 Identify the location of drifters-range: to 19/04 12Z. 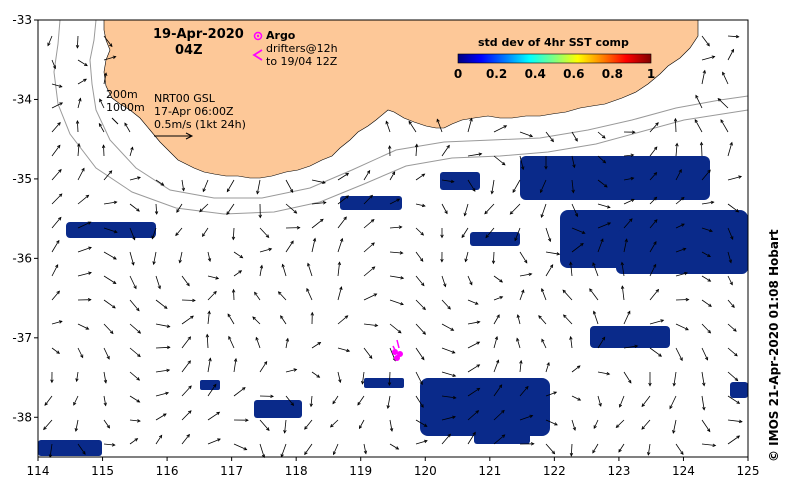
(302, 61).